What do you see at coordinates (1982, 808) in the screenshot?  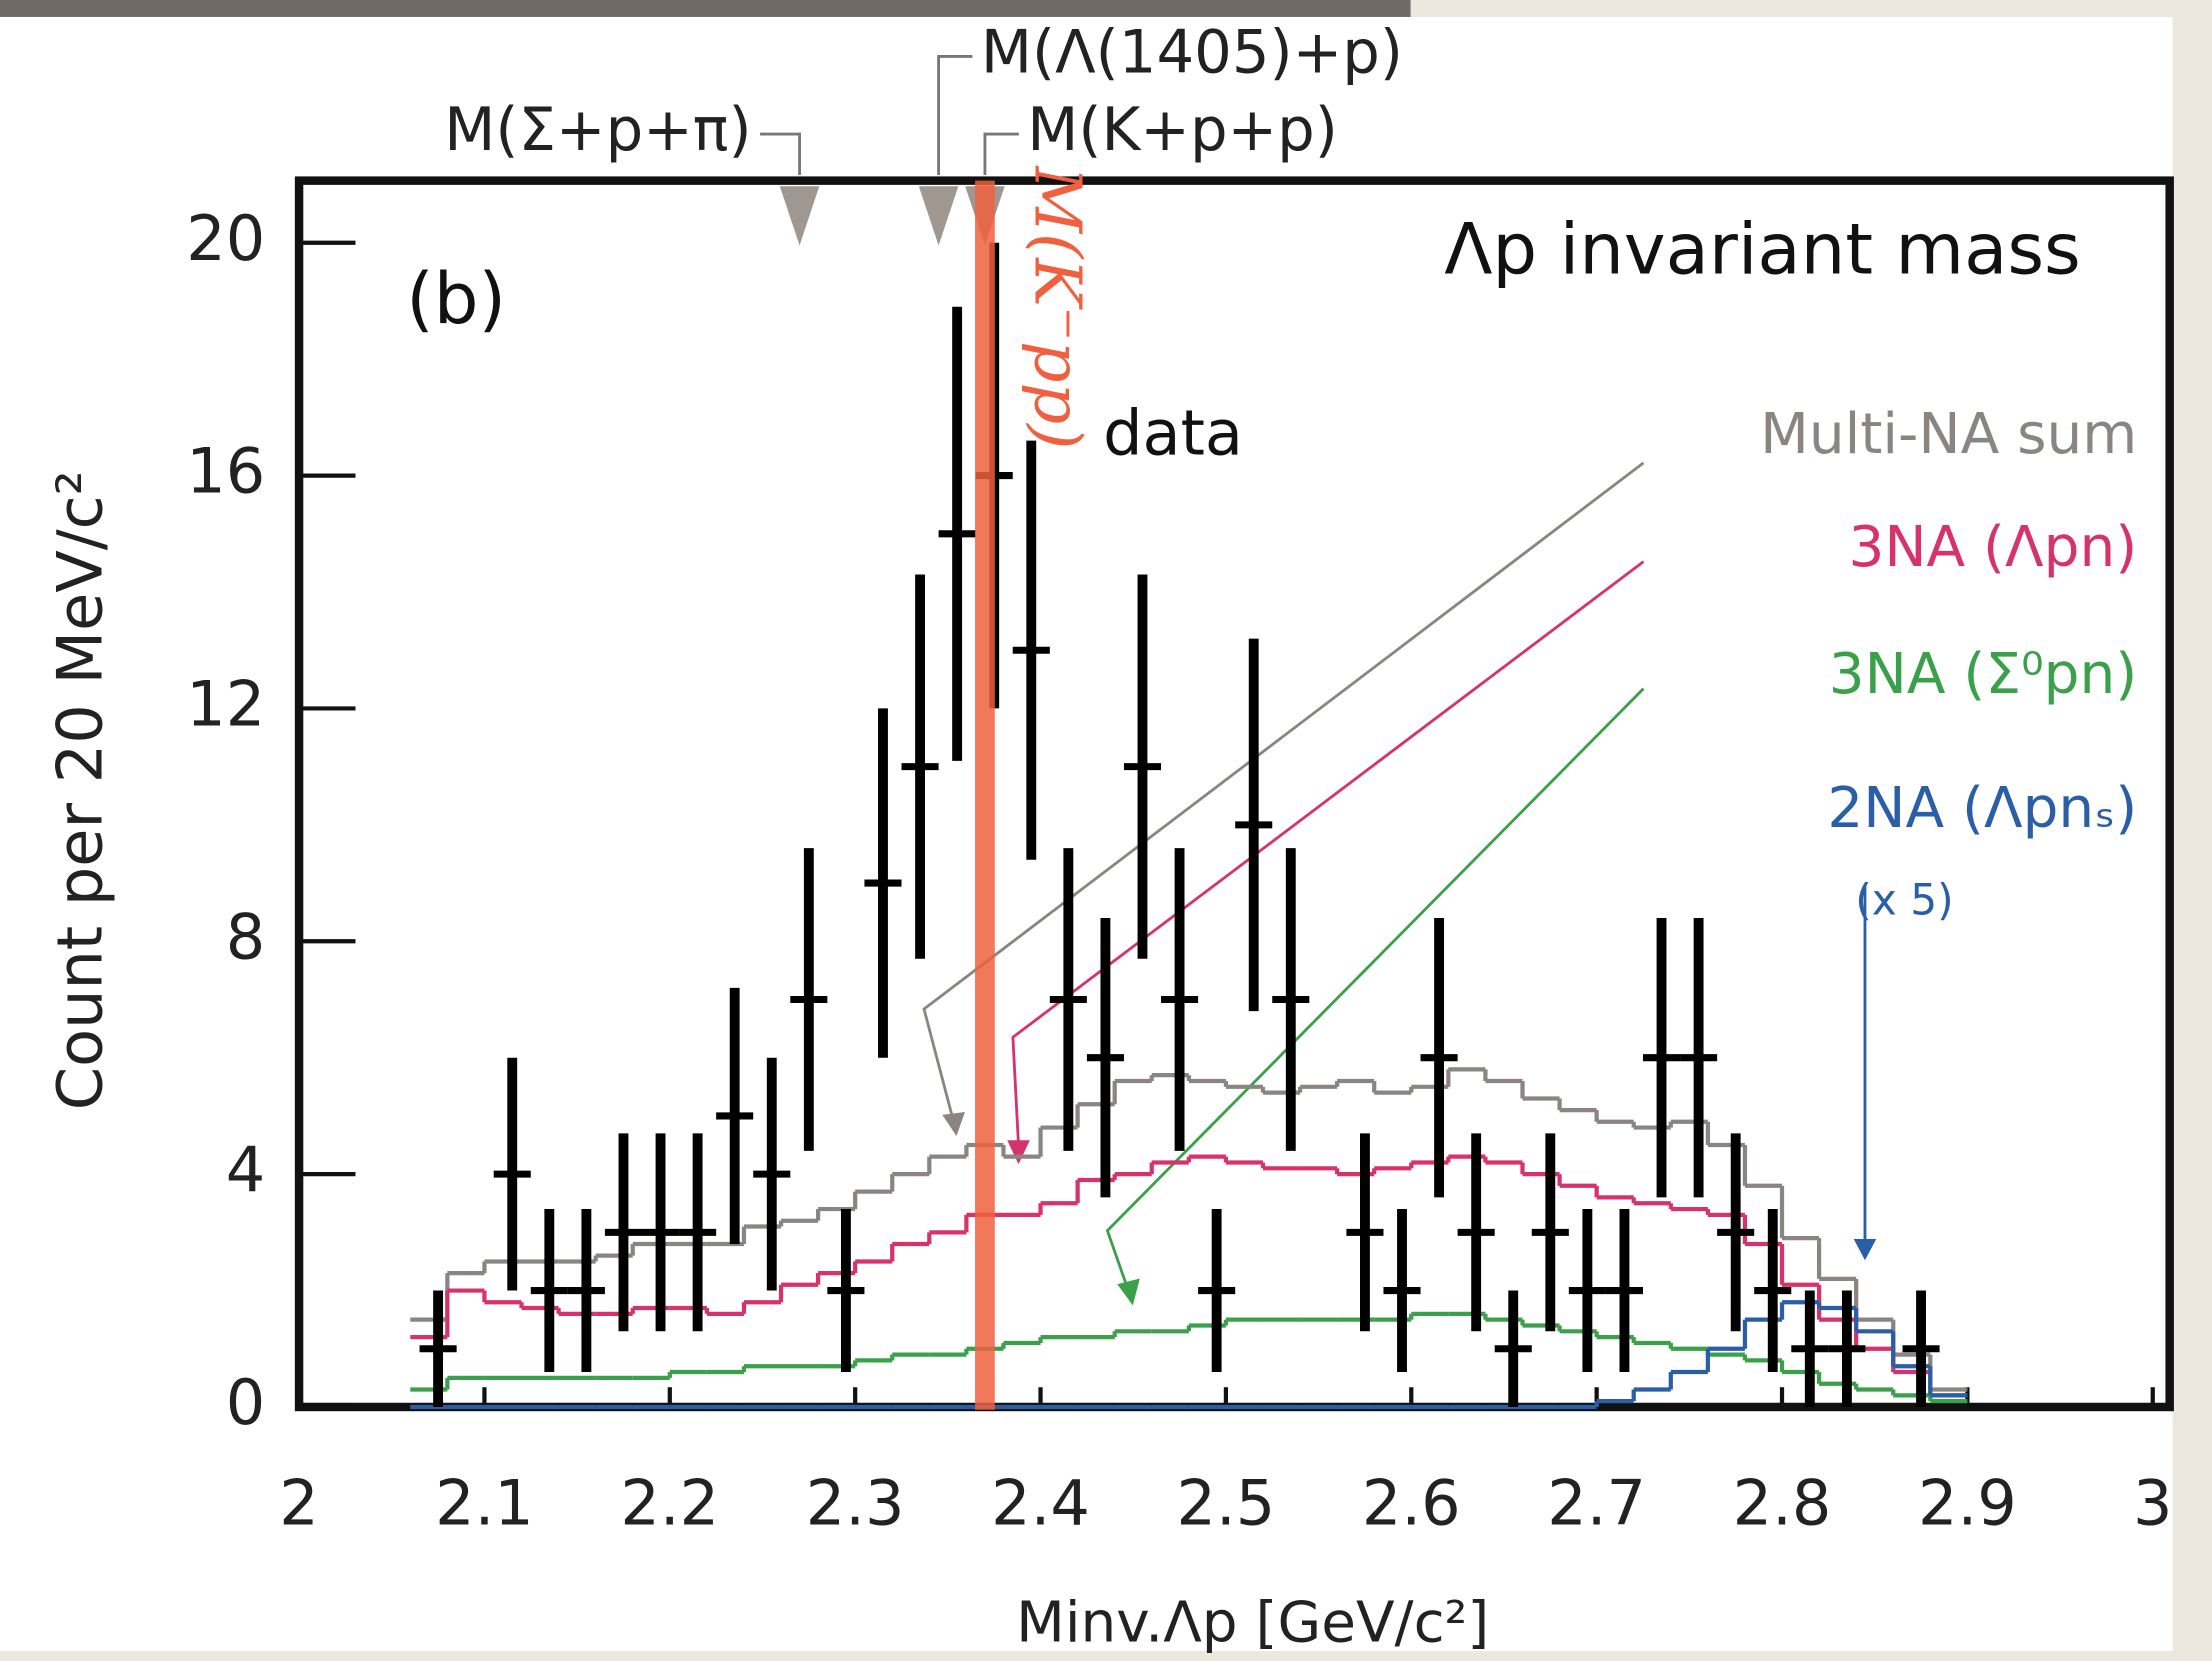 I see `legend-label: 2NA (Λpnₛ)` at bounding box center [1982, 808].